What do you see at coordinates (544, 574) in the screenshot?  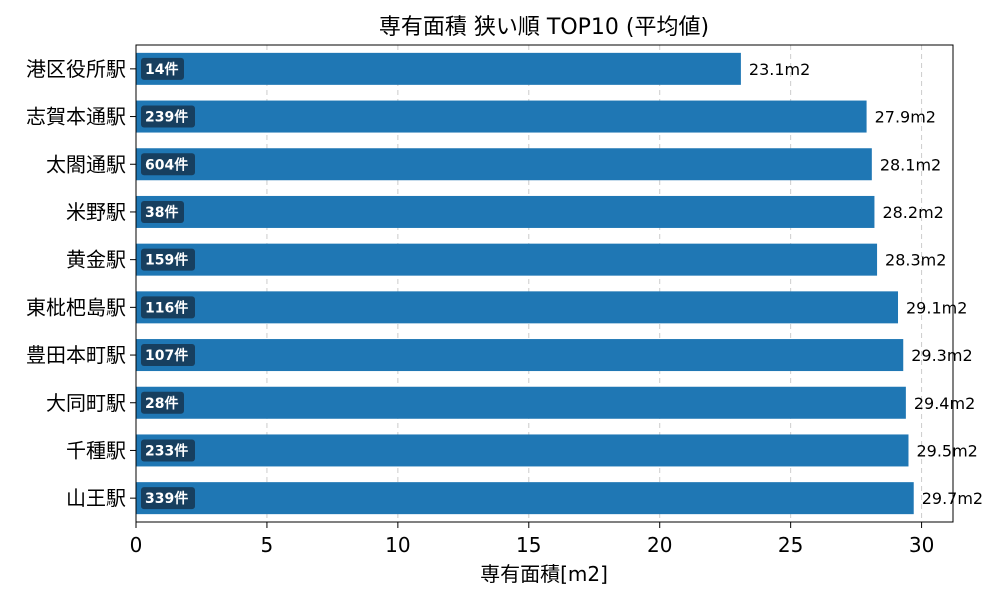 I see `x-axis-label: 専有面積[m2]` at bounding box center [544, 574].